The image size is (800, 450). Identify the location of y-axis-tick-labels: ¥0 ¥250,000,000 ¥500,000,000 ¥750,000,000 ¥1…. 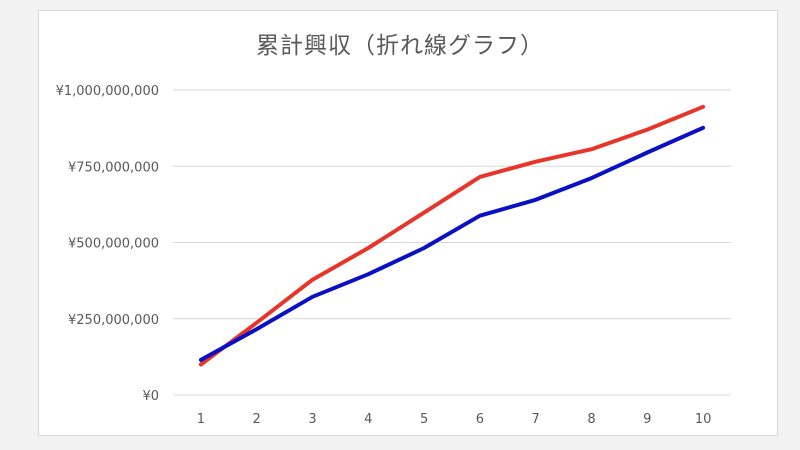
(107, 244).